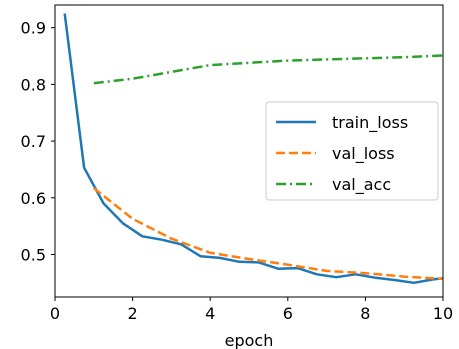 The height and width of the screenshot is (349, 459). What do you see at coordinates (268, 69) in the screenshot?
I see `series-line-val_acc` at bounding box center [268, 69].